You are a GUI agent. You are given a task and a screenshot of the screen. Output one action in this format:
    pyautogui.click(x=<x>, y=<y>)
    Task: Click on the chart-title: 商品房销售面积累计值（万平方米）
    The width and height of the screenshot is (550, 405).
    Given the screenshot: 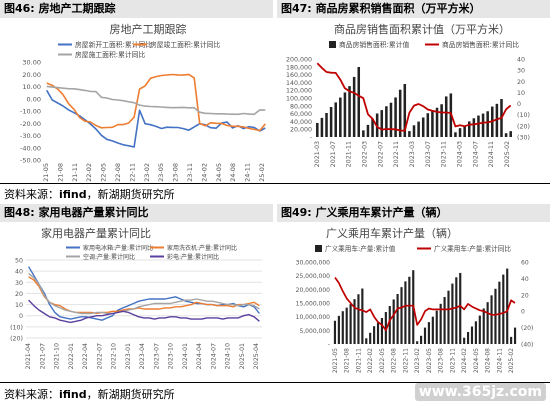 What is the action you would take?
    pyautogui.click(x=422, y=29)
    